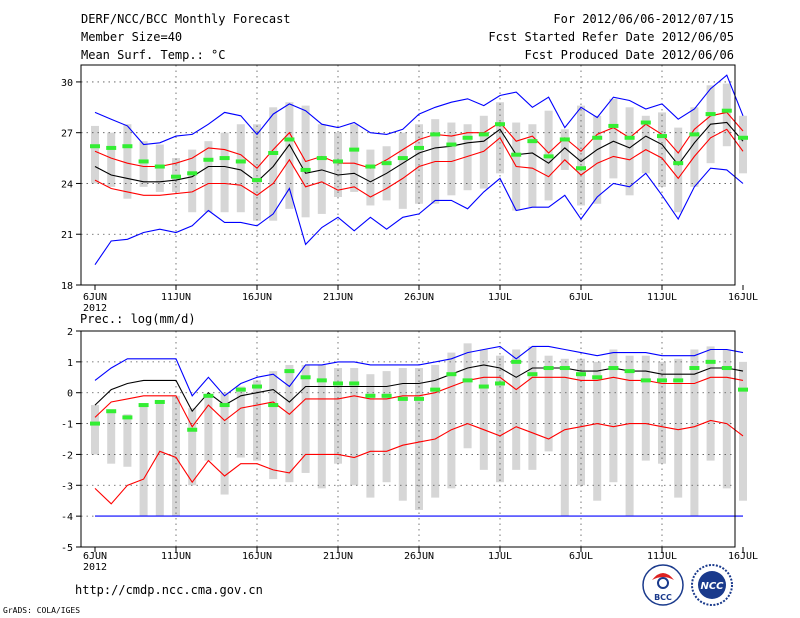  What do you see at coordinates (70, 332) in the screenshot?
I see `y-tick-label: 2` at bounding box center [70, 332].